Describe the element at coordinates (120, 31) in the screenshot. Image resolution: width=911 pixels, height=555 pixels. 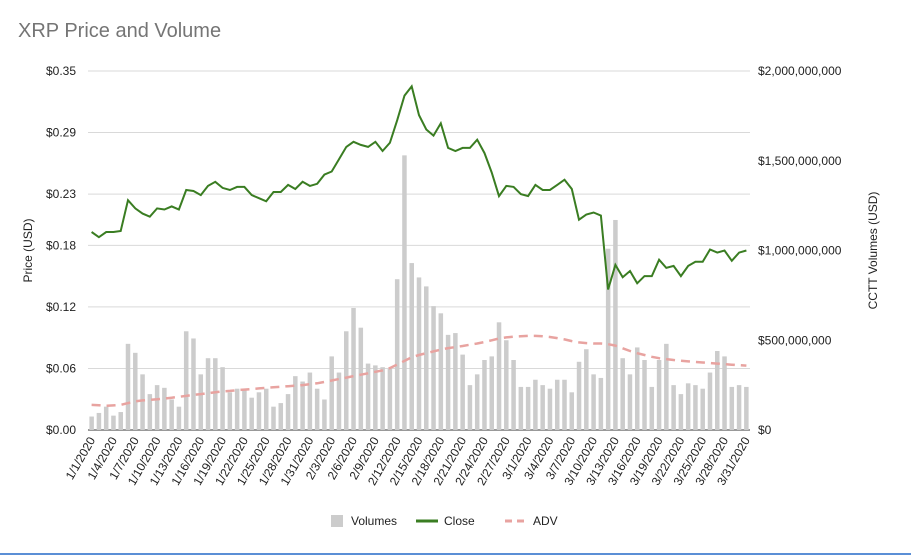
I see `chart-title: XRP Price and Volume` at that location.